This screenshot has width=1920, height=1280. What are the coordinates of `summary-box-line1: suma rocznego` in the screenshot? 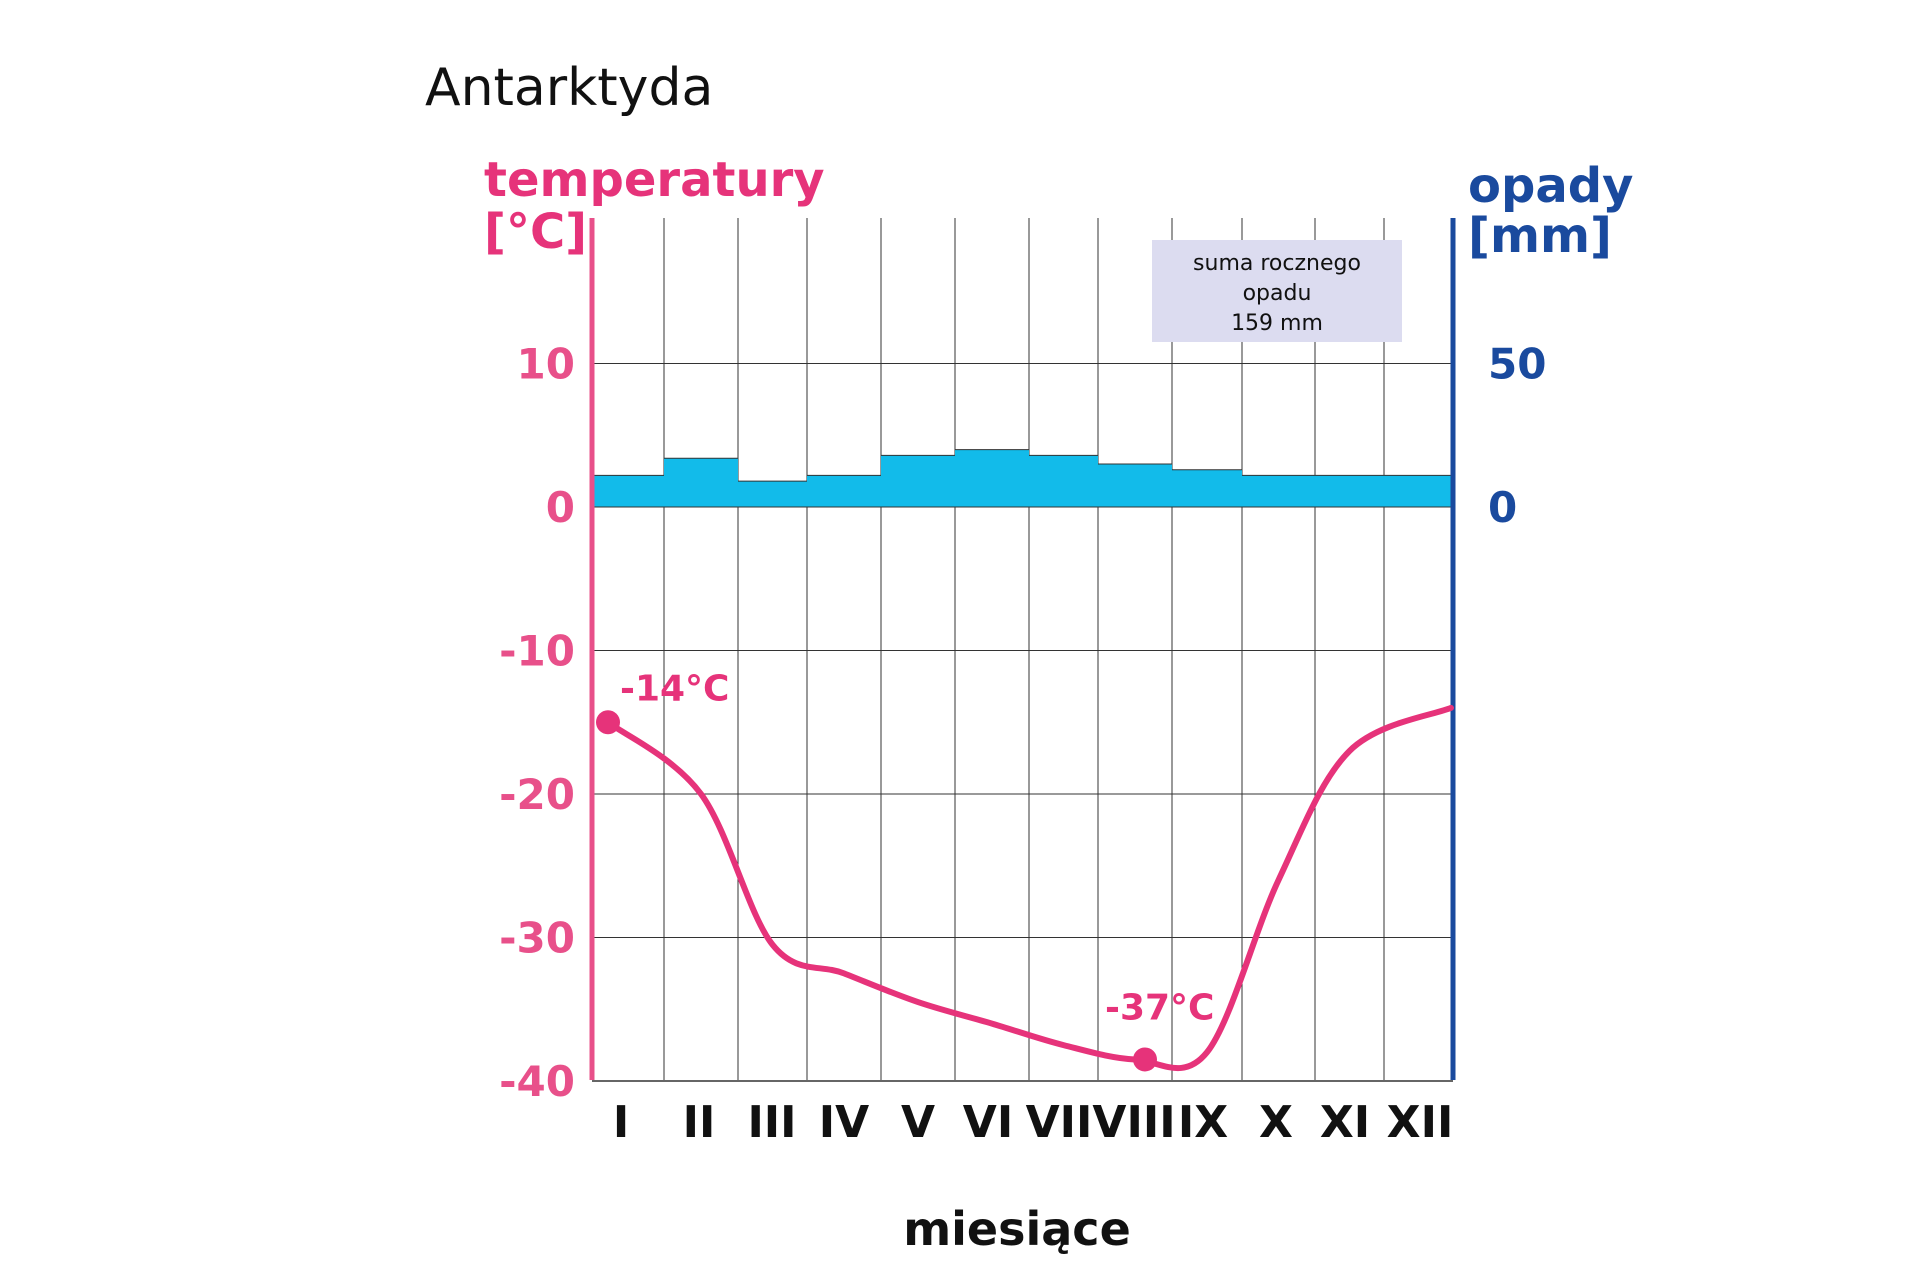 It's located at (1277, 263).